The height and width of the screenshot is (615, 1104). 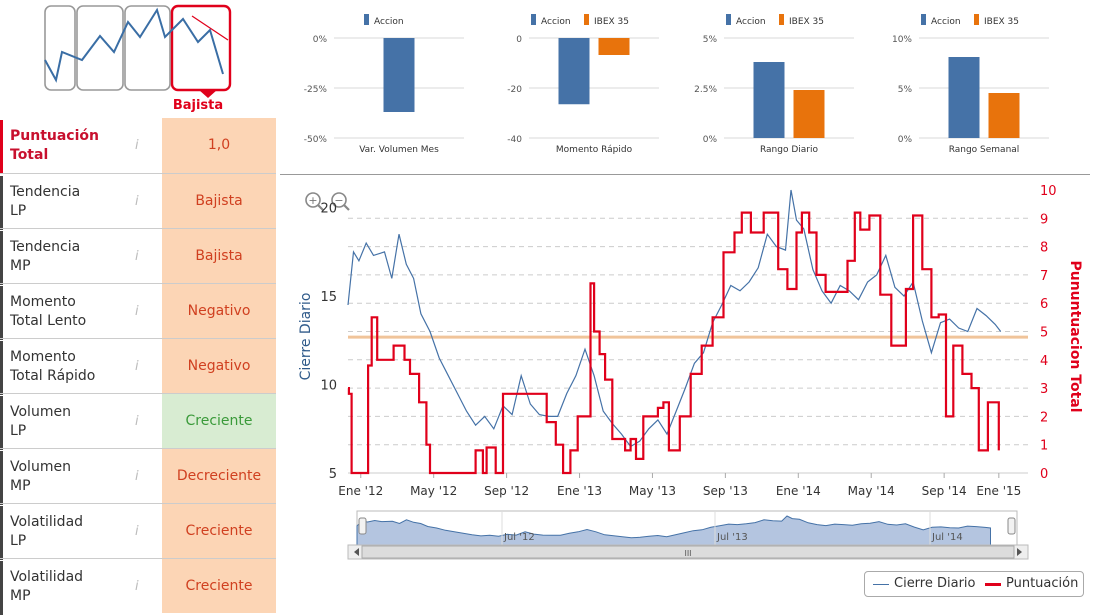 I want to click on x-tick: May '12, so click(x=433, y=491).